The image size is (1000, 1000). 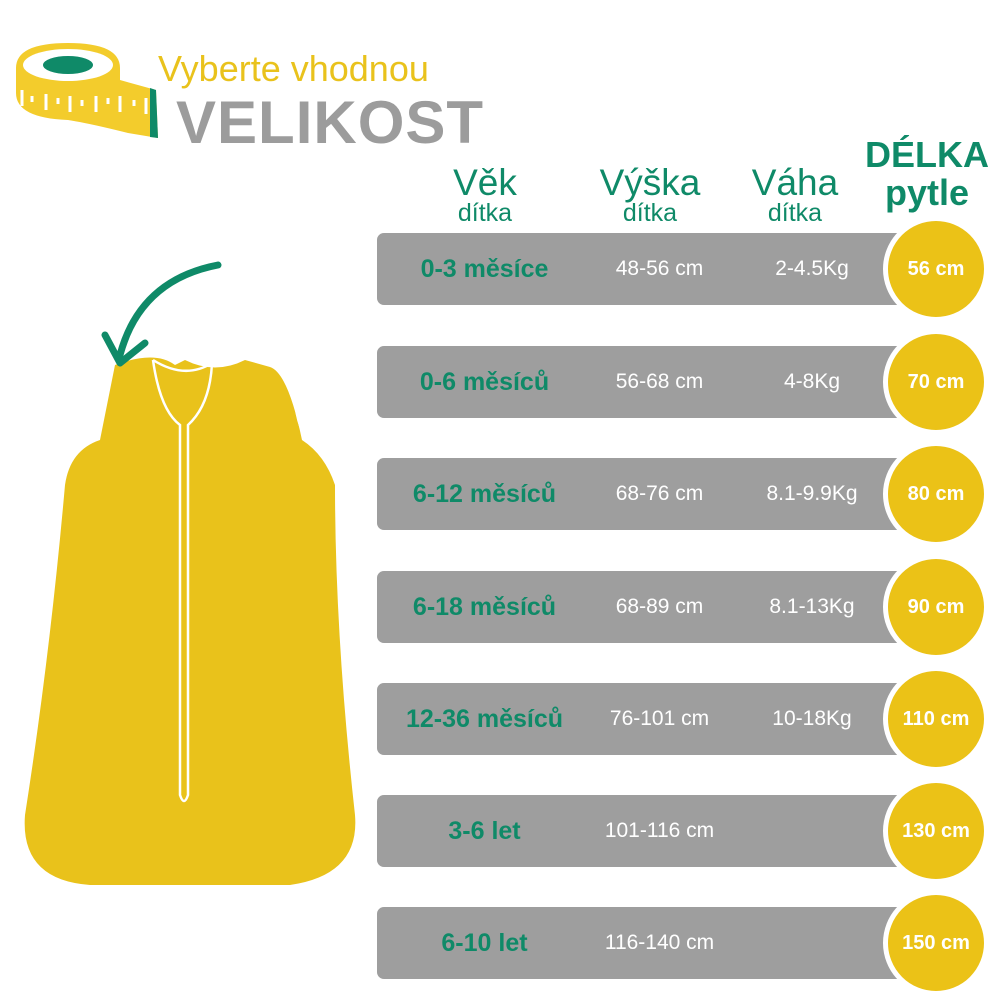 I want to click on column-header-age: Věk dítka, so click(x=485, y=195).